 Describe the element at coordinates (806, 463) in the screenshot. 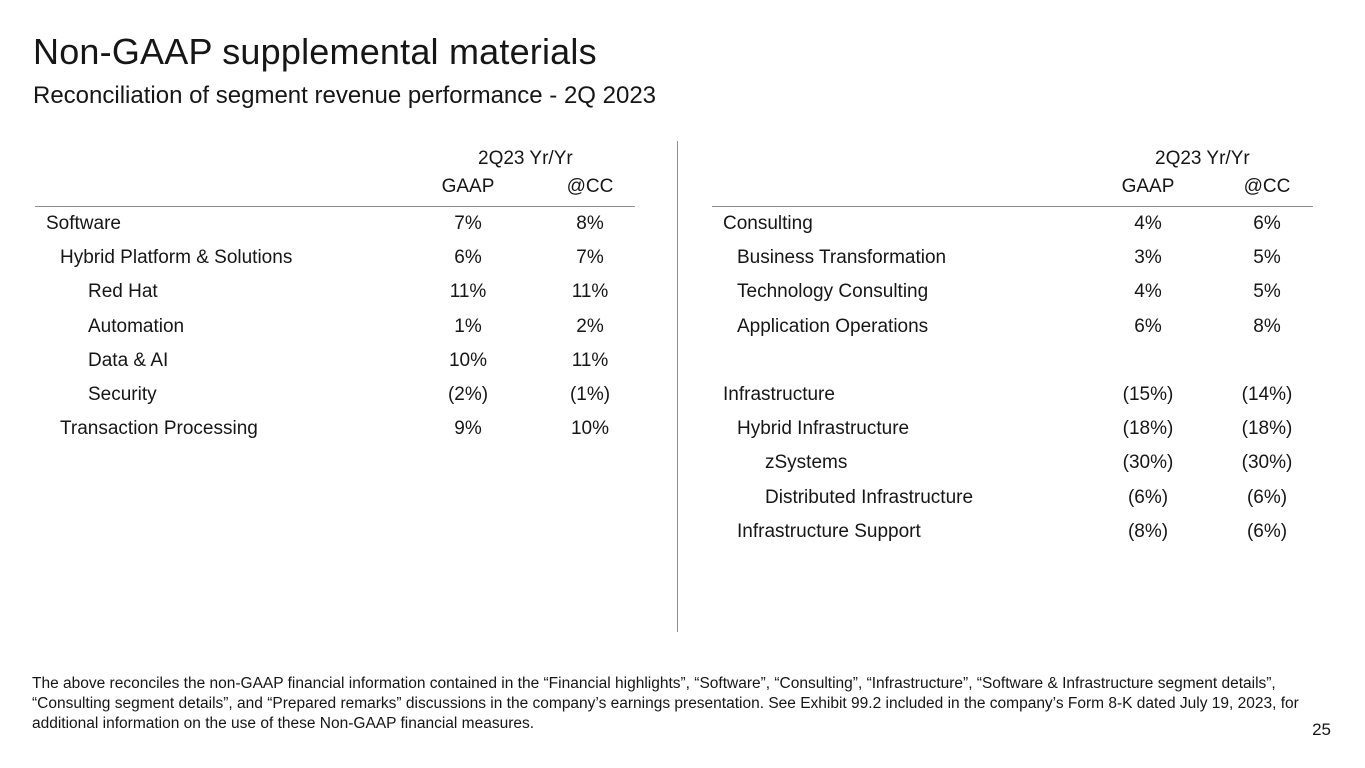

I see `row-label: zSystems` at that location.